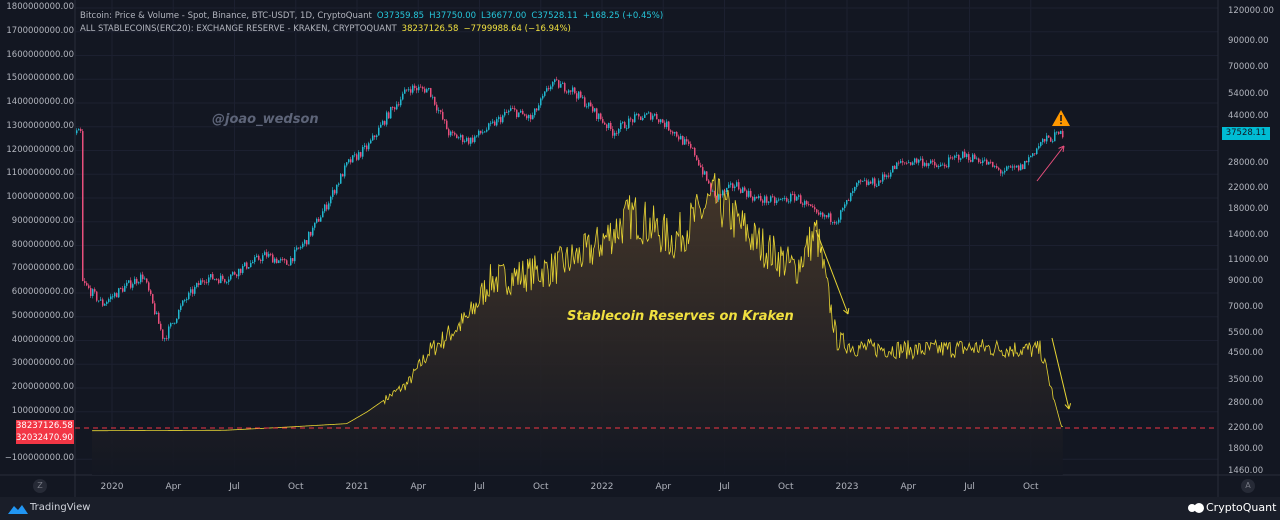  Describe the element at coordinates (265, 119) in the screenshot. I see `watermark: @joao_wedson` at that location.